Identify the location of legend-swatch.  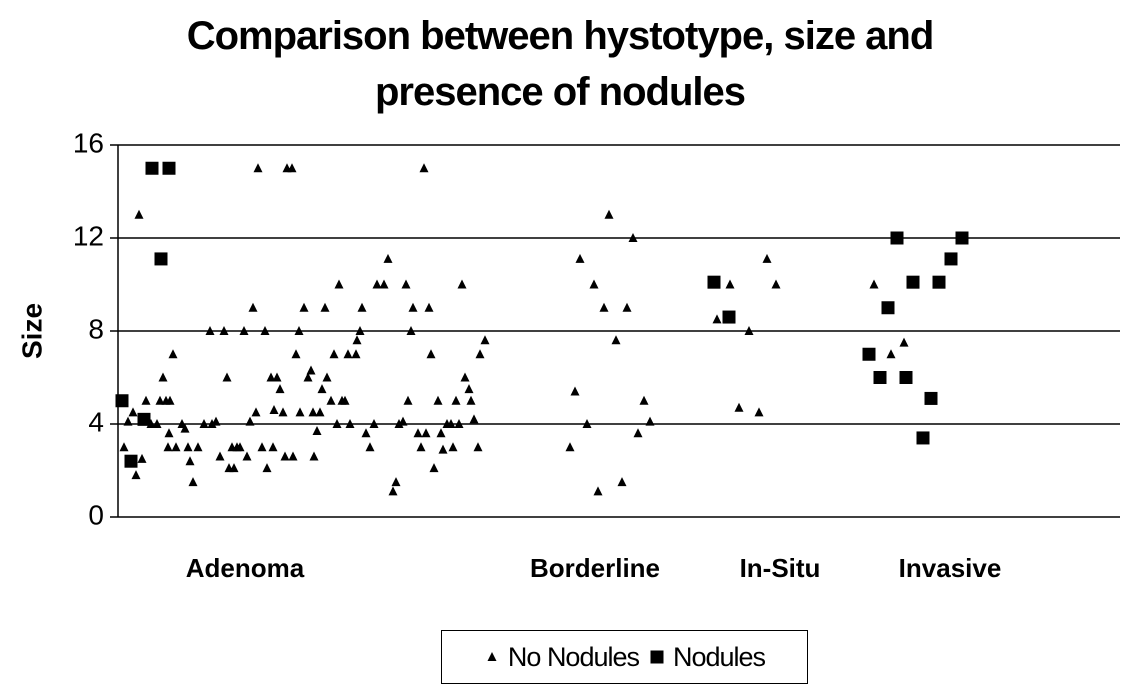
(492, 656).